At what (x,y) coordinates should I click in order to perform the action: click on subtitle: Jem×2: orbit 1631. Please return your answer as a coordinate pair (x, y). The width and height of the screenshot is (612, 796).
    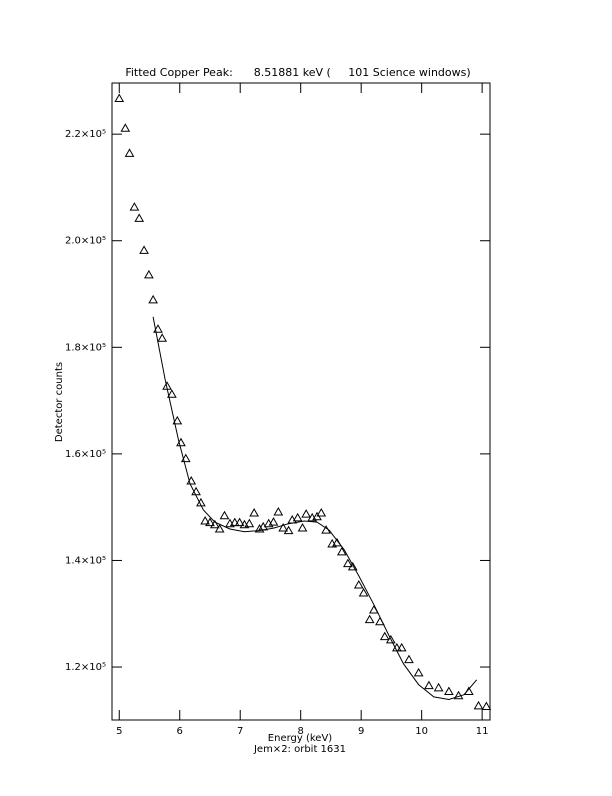
    Looking at the image, I should click on (299, 749).